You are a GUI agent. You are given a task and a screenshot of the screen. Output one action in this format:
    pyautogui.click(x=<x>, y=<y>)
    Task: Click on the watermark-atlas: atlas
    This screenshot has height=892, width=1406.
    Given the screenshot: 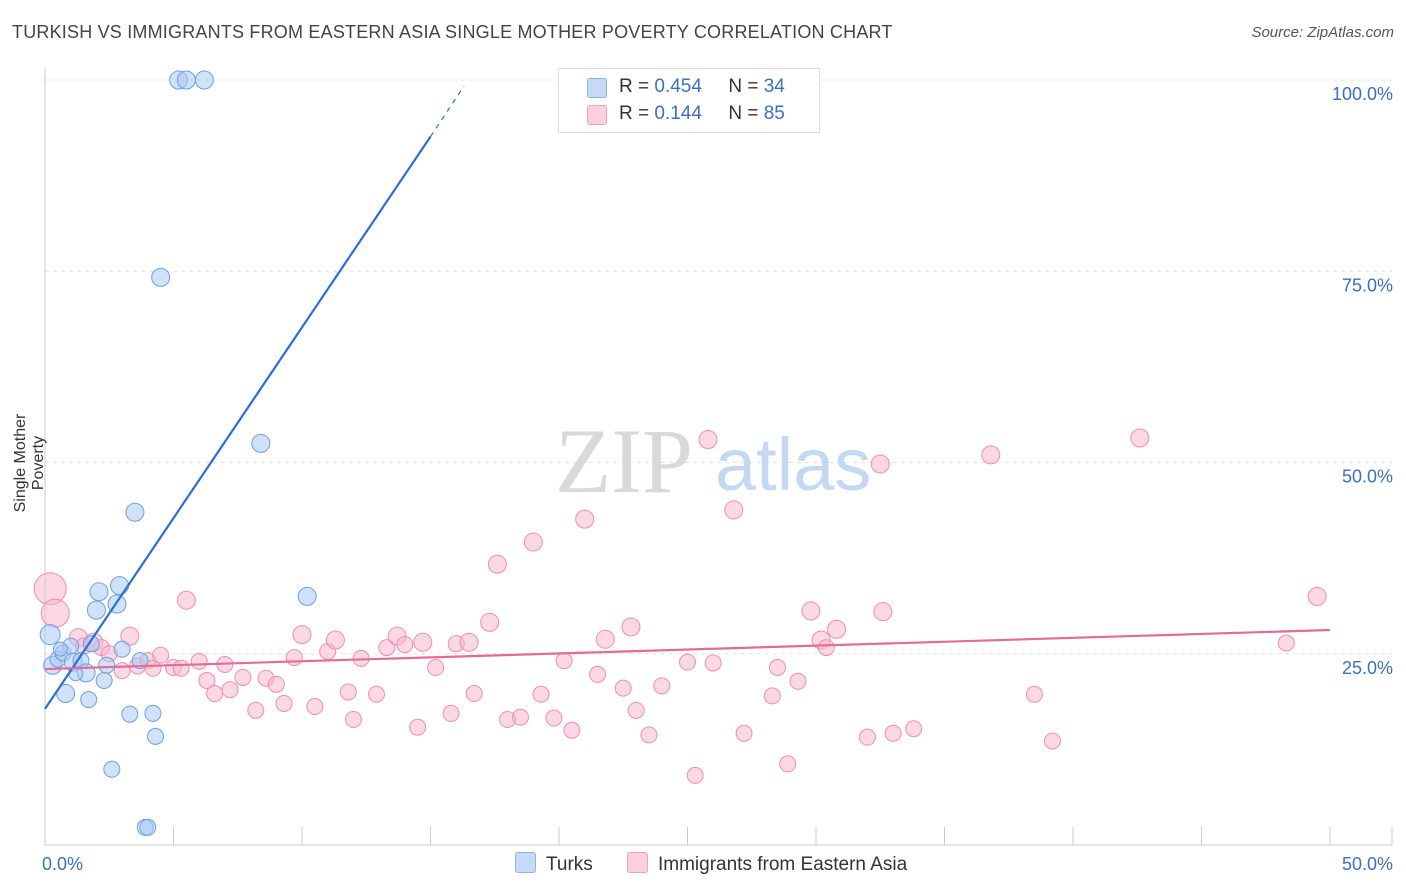 What is the action you would take?
    pyautogui.click(x=793, y=464)
    